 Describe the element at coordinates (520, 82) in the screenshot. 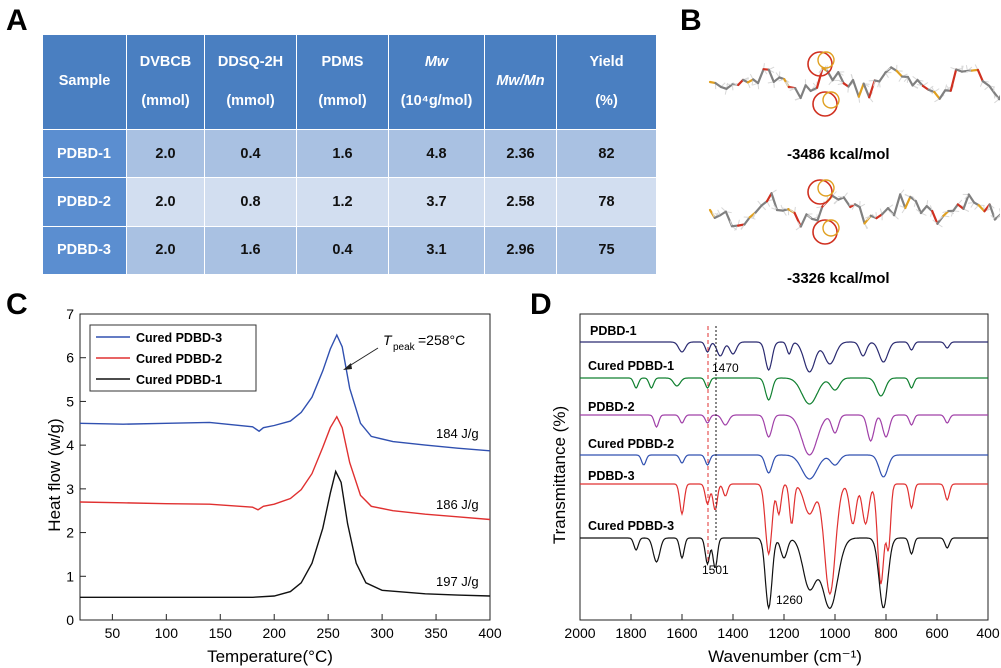

I see `header-pdi: Mw/Mn` at that location.